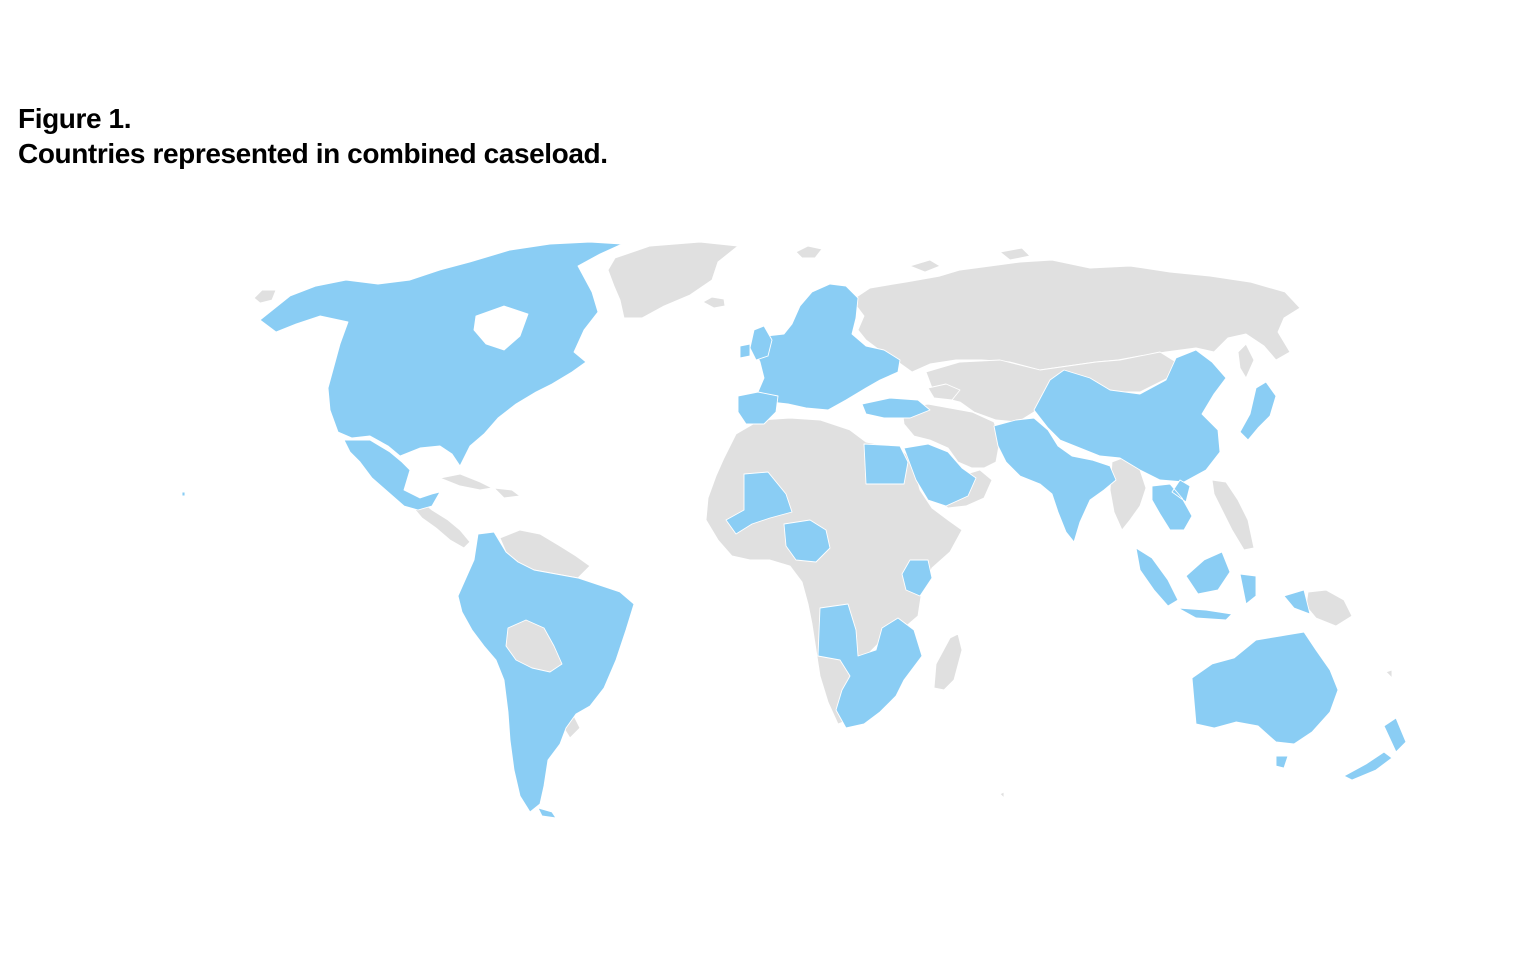  What do you see at coordinates (913, 259) in the screenshot?
I see `region-svalbard` at bounding box center [913, 259].